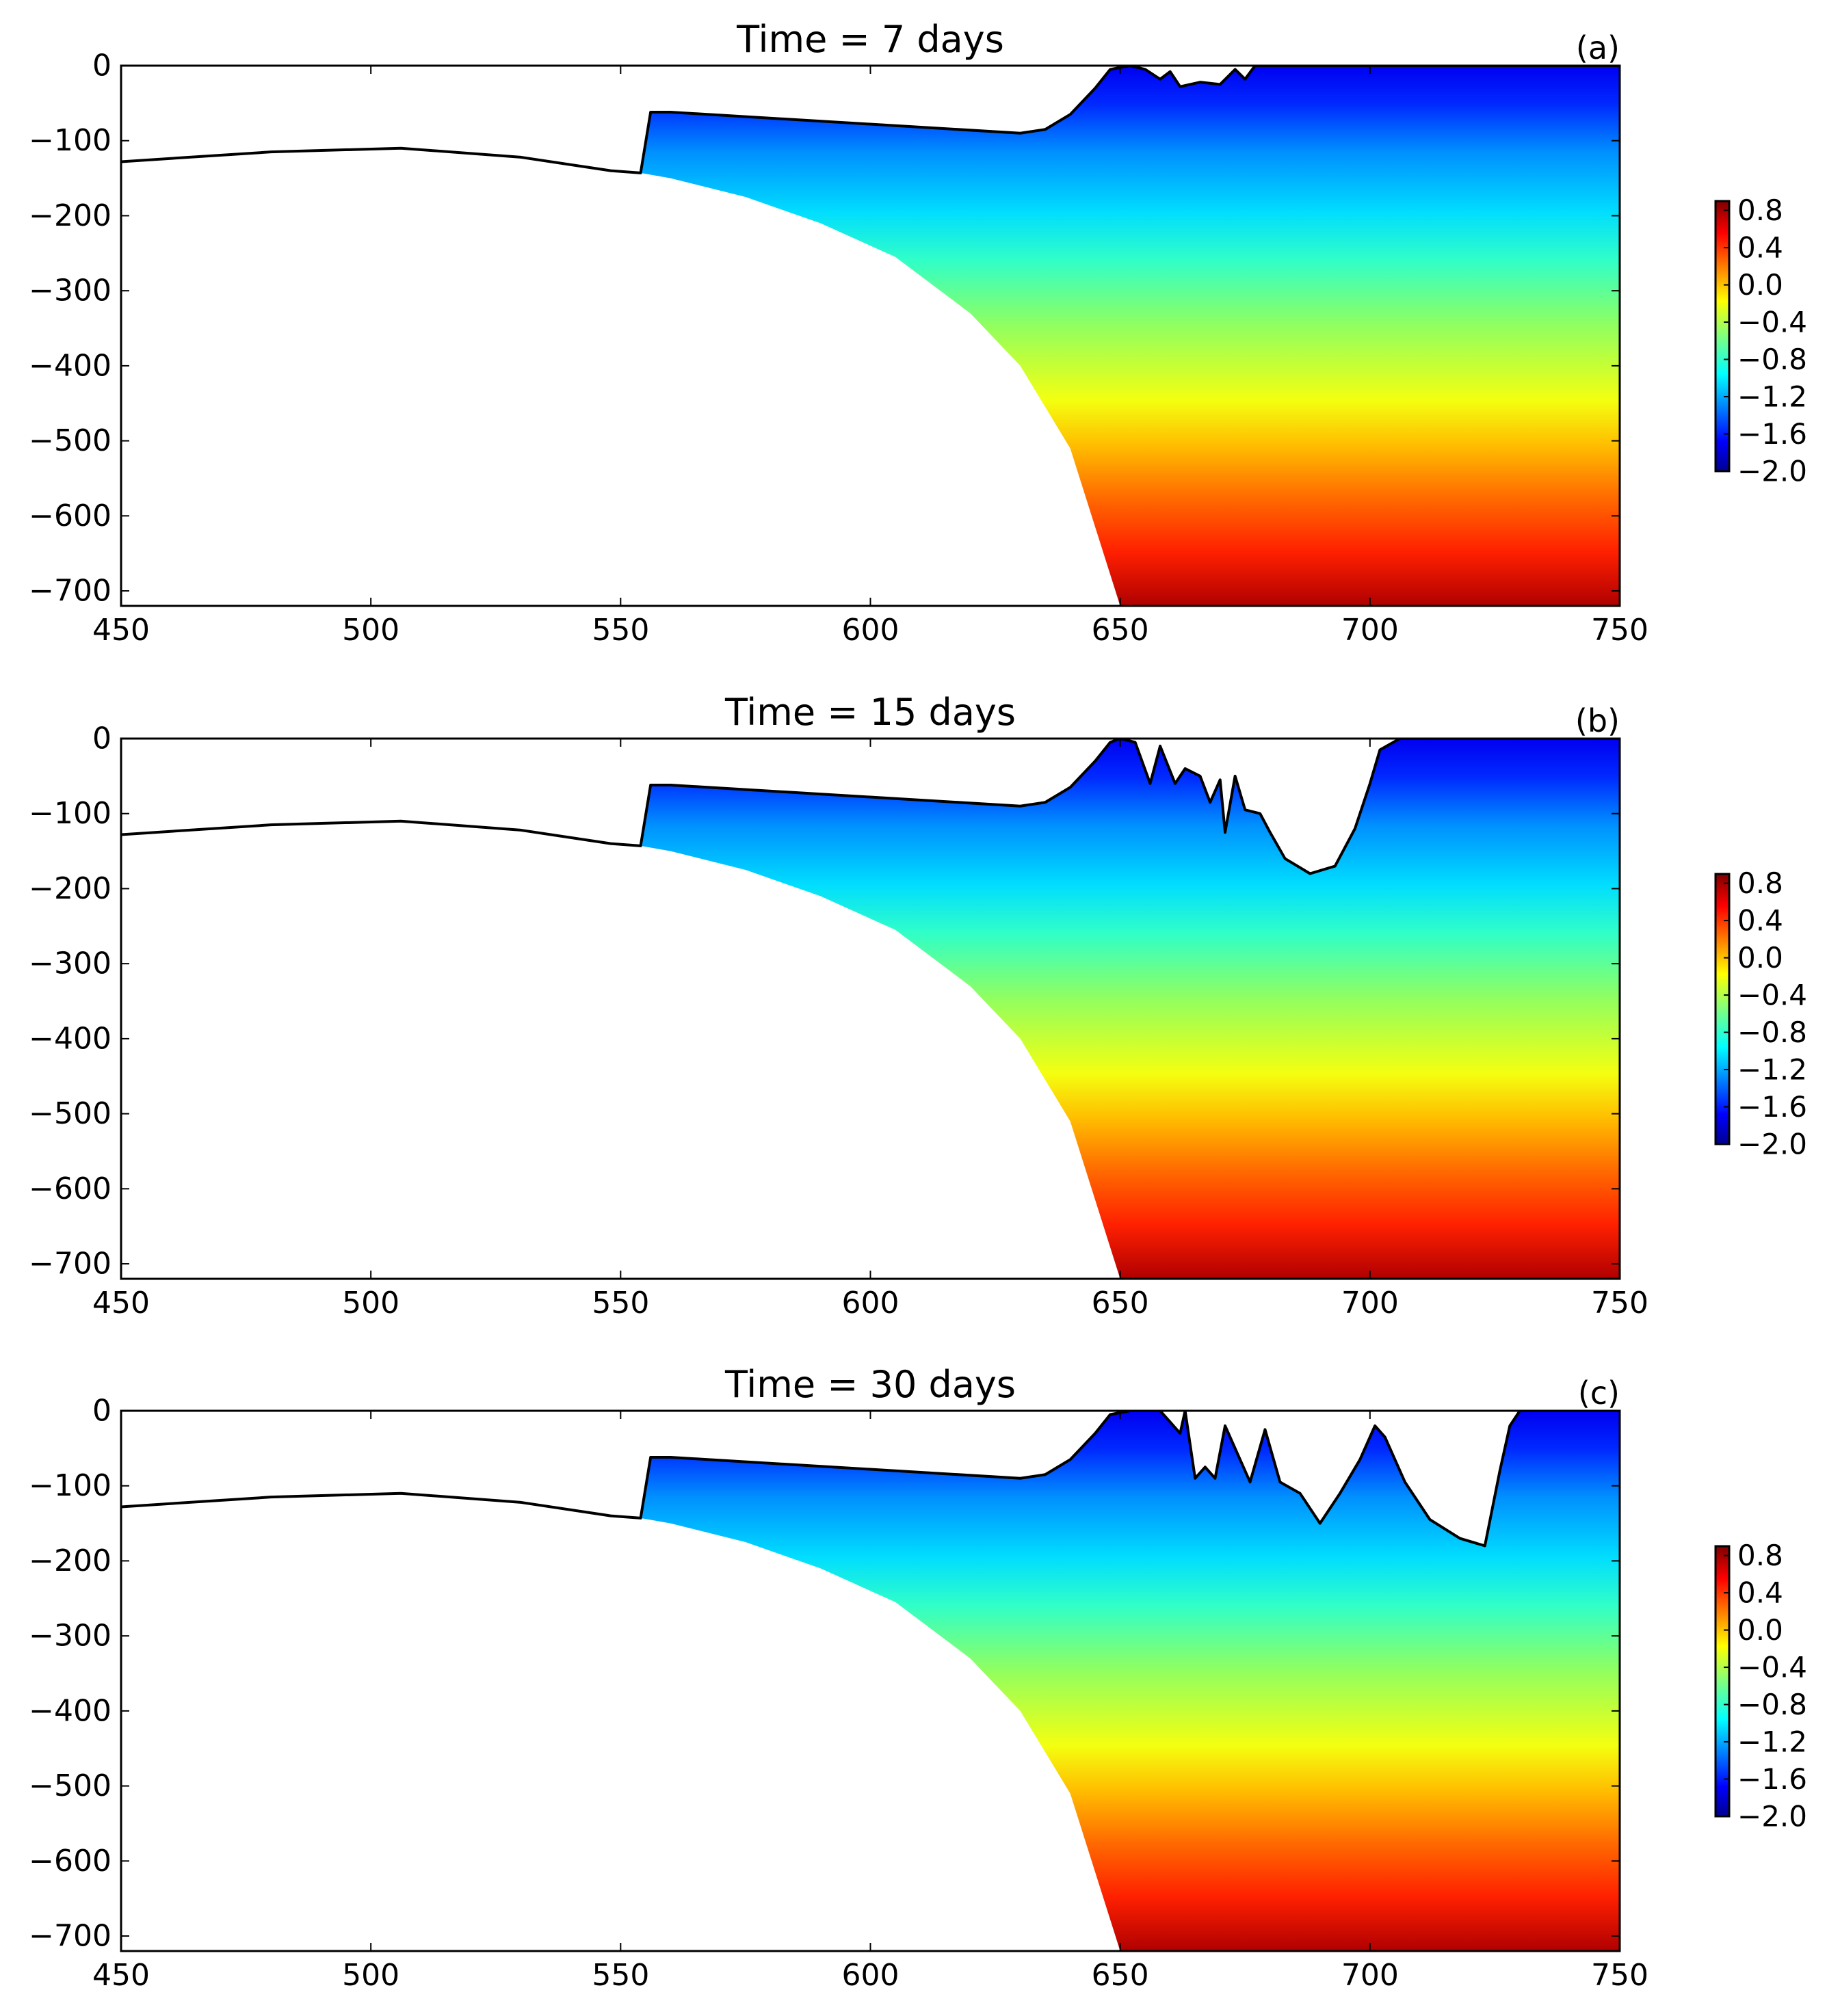  I want to click on chart-title: Time = 7 days, so click(870, 39).